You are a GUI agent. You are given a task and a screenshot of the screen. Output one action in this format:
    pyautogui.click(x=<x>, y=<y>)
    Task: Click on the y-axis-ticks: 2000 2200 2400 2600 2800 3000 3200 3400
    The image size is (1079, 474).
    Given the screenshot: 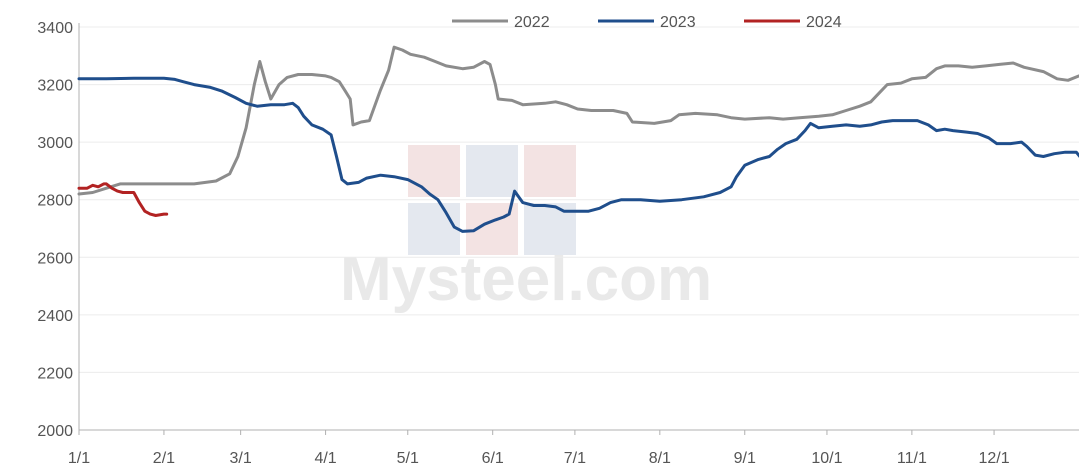 What is the action you would take?
    pyautogui.click(x=55, y=230)
    